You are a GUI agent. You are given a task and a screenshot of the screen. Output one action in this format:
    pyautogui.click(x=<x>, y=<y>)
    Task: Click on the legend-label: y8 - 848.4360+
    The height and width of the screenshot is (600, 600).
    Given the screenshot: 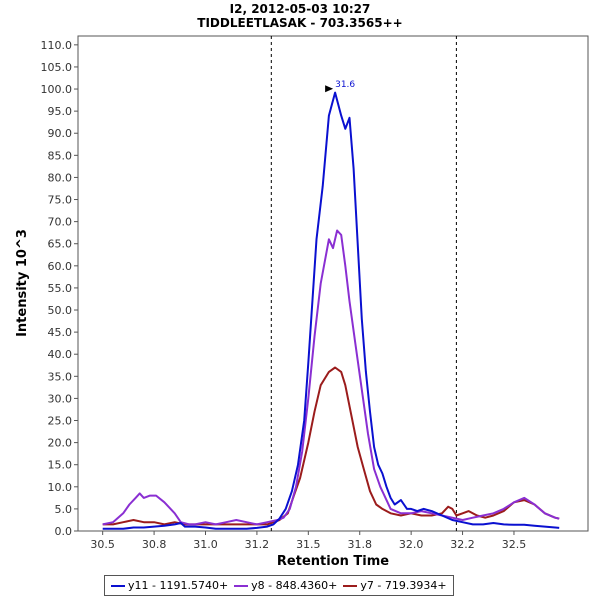 What is the action you would take?
    pyautogui.click(x=294, y=585)
    